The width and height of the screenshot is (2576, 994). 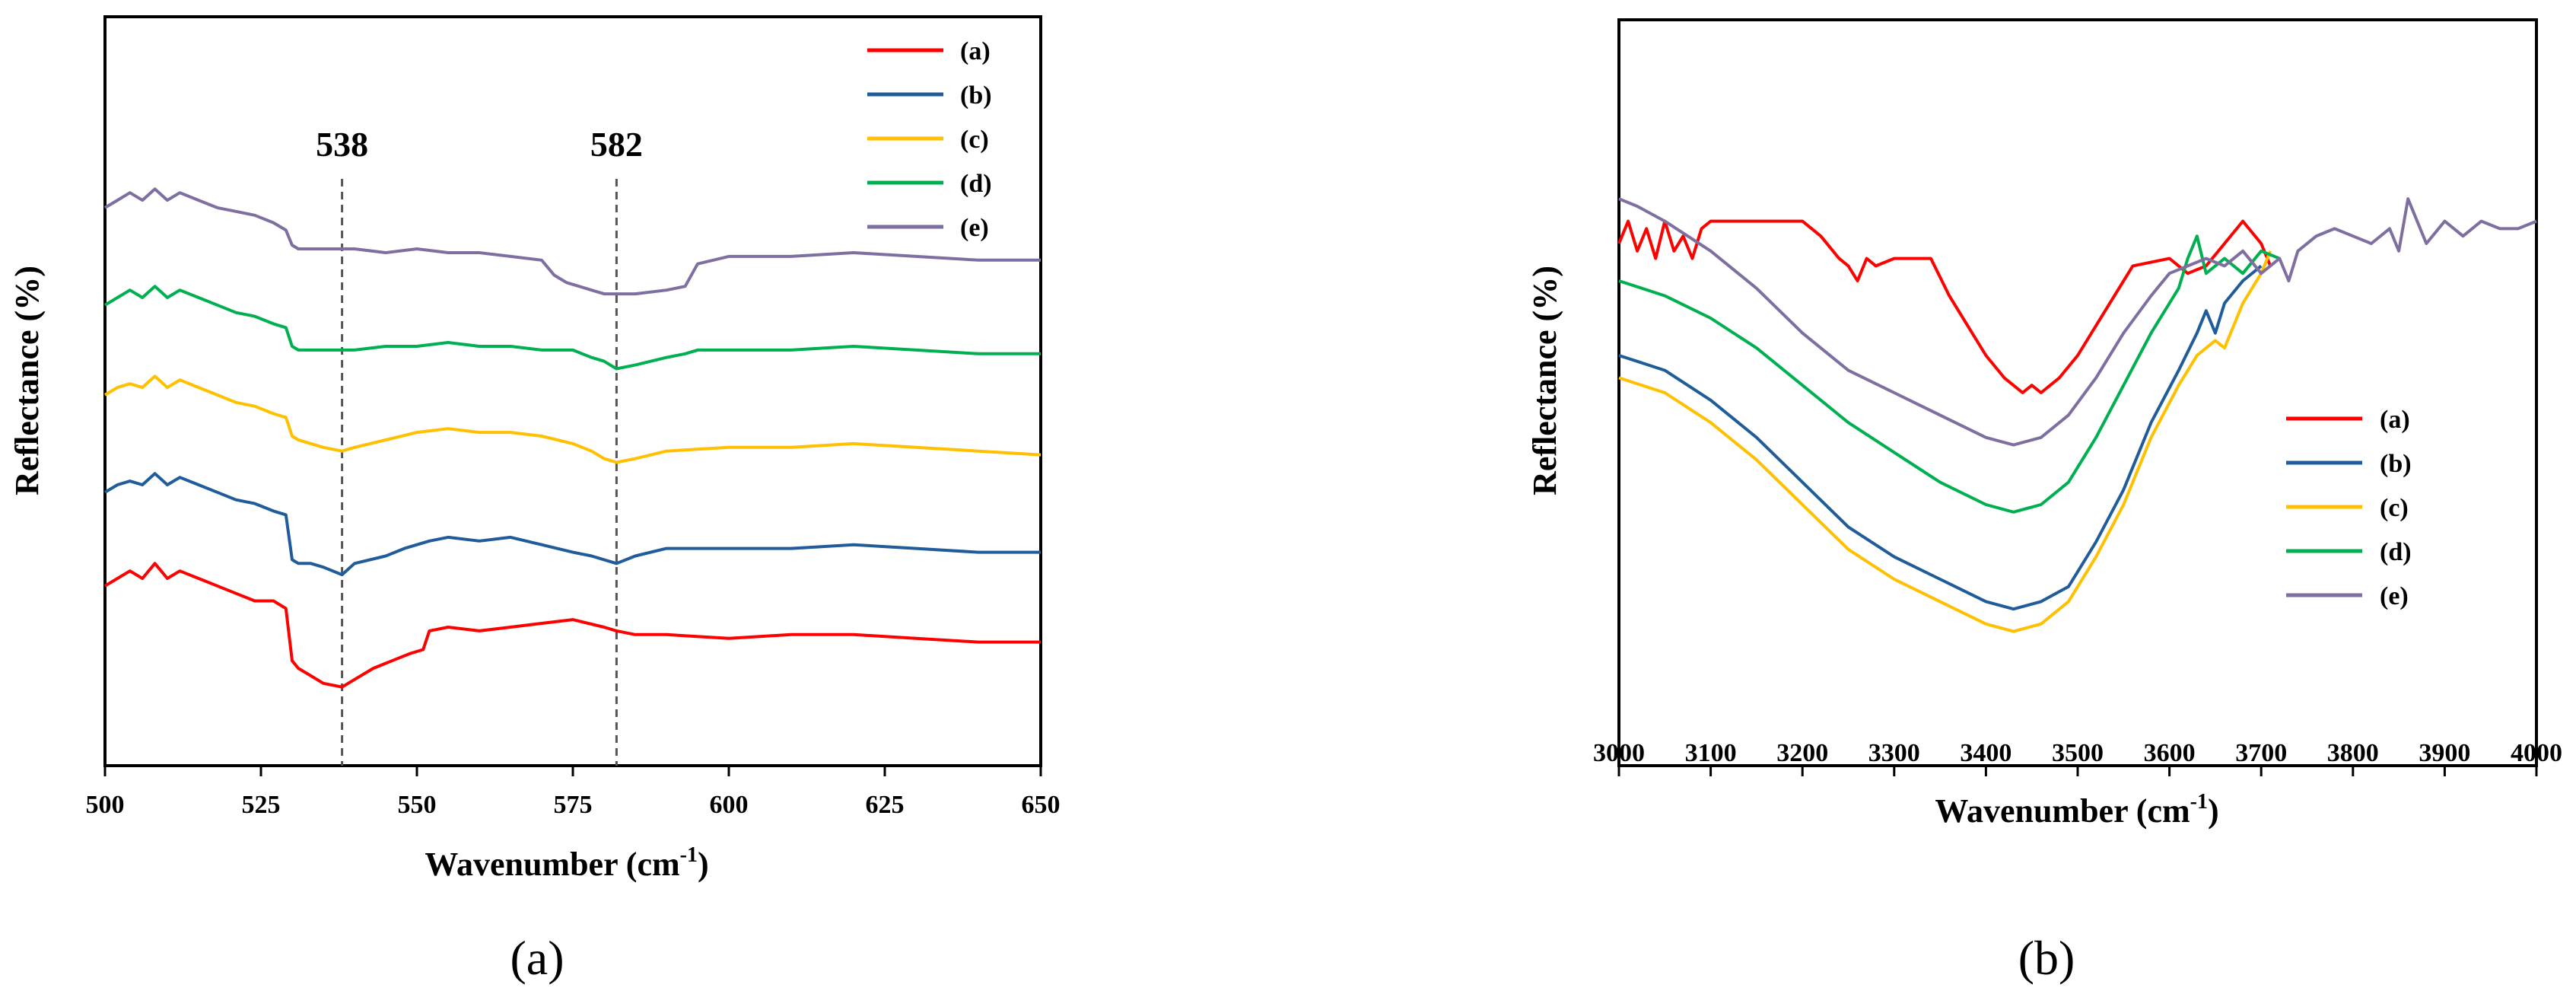 What do you see at coordinates (27, 381) in the screenshot?
I see `panel-a-y-axis-label: Reflectance (%)` at bounding box center [27, 381].